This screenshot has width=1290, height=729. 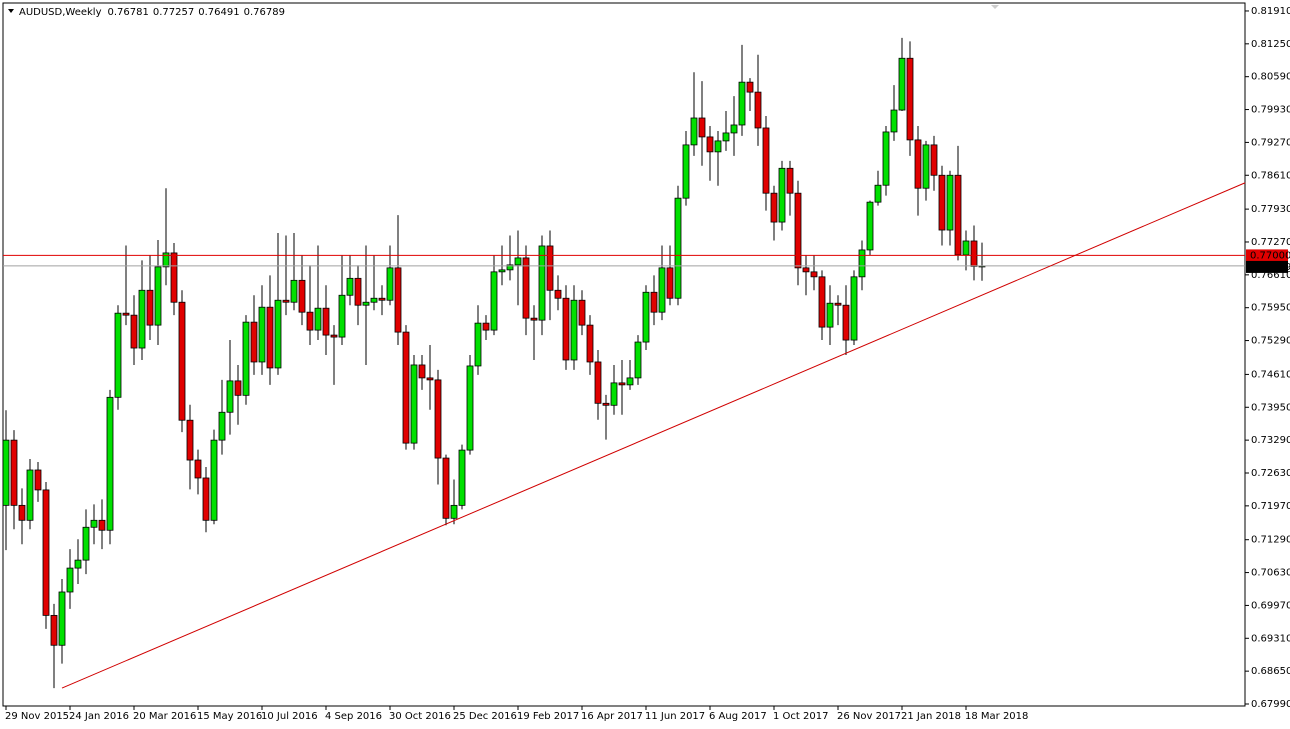 I want to click on y-tick-label: 0.77930, so click(x=1270, y=209).